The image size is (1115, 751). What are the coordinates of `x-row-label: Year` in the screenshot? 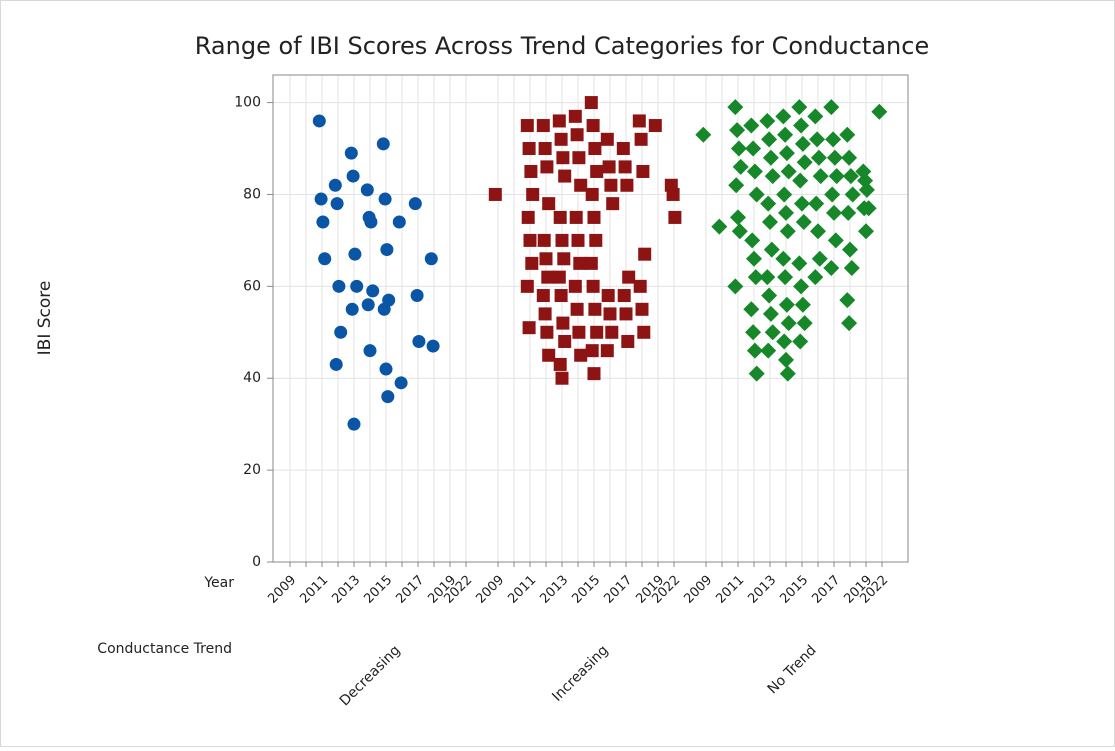 It's located at (218, 583).